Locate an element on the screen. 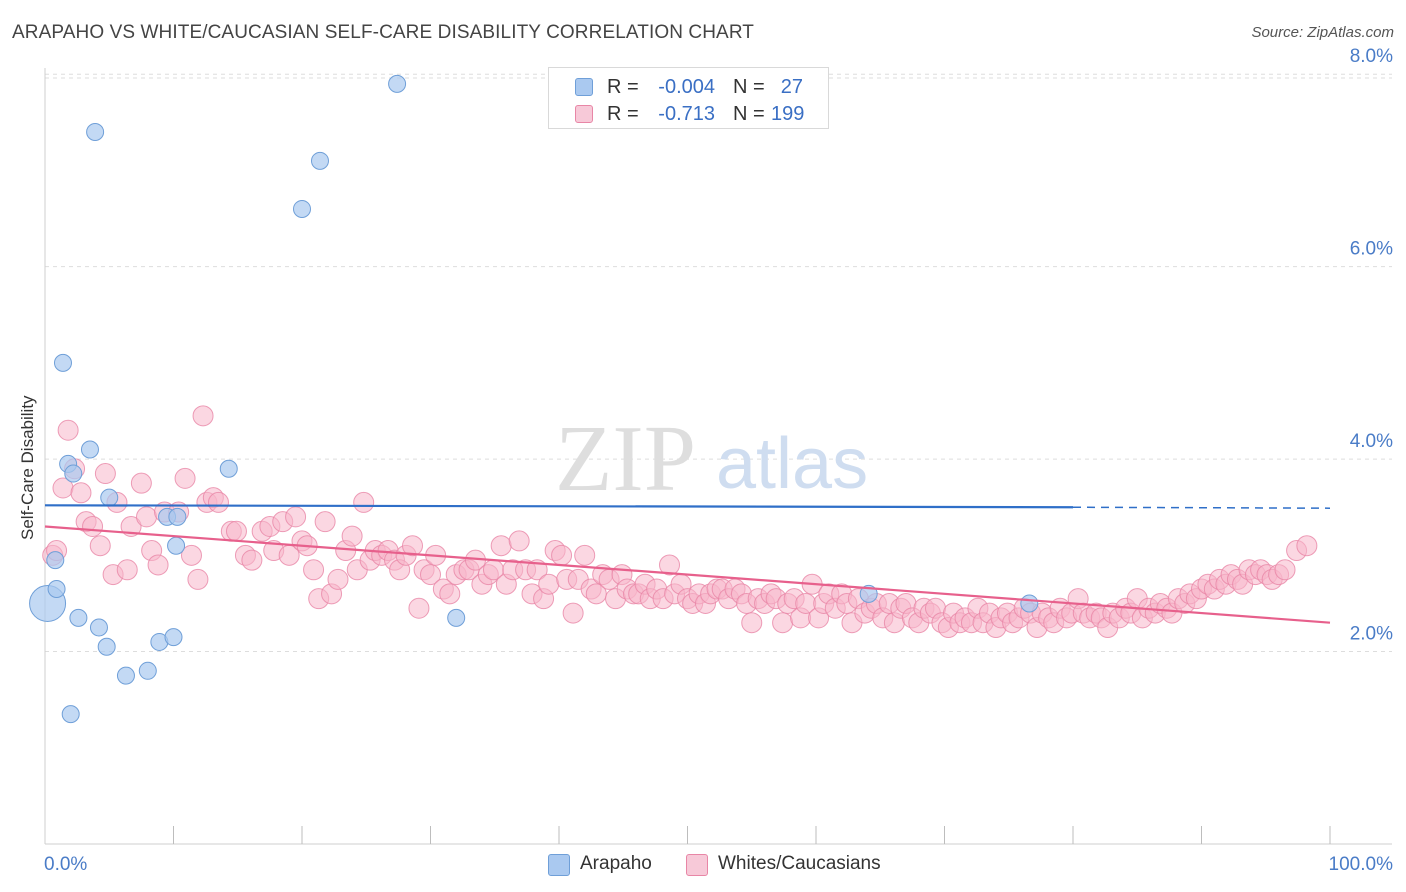 This screenshot has height=892, width=1406. legend-row-arapaho: R = -0.004 N = 27 is located at coordinates (688, 86).